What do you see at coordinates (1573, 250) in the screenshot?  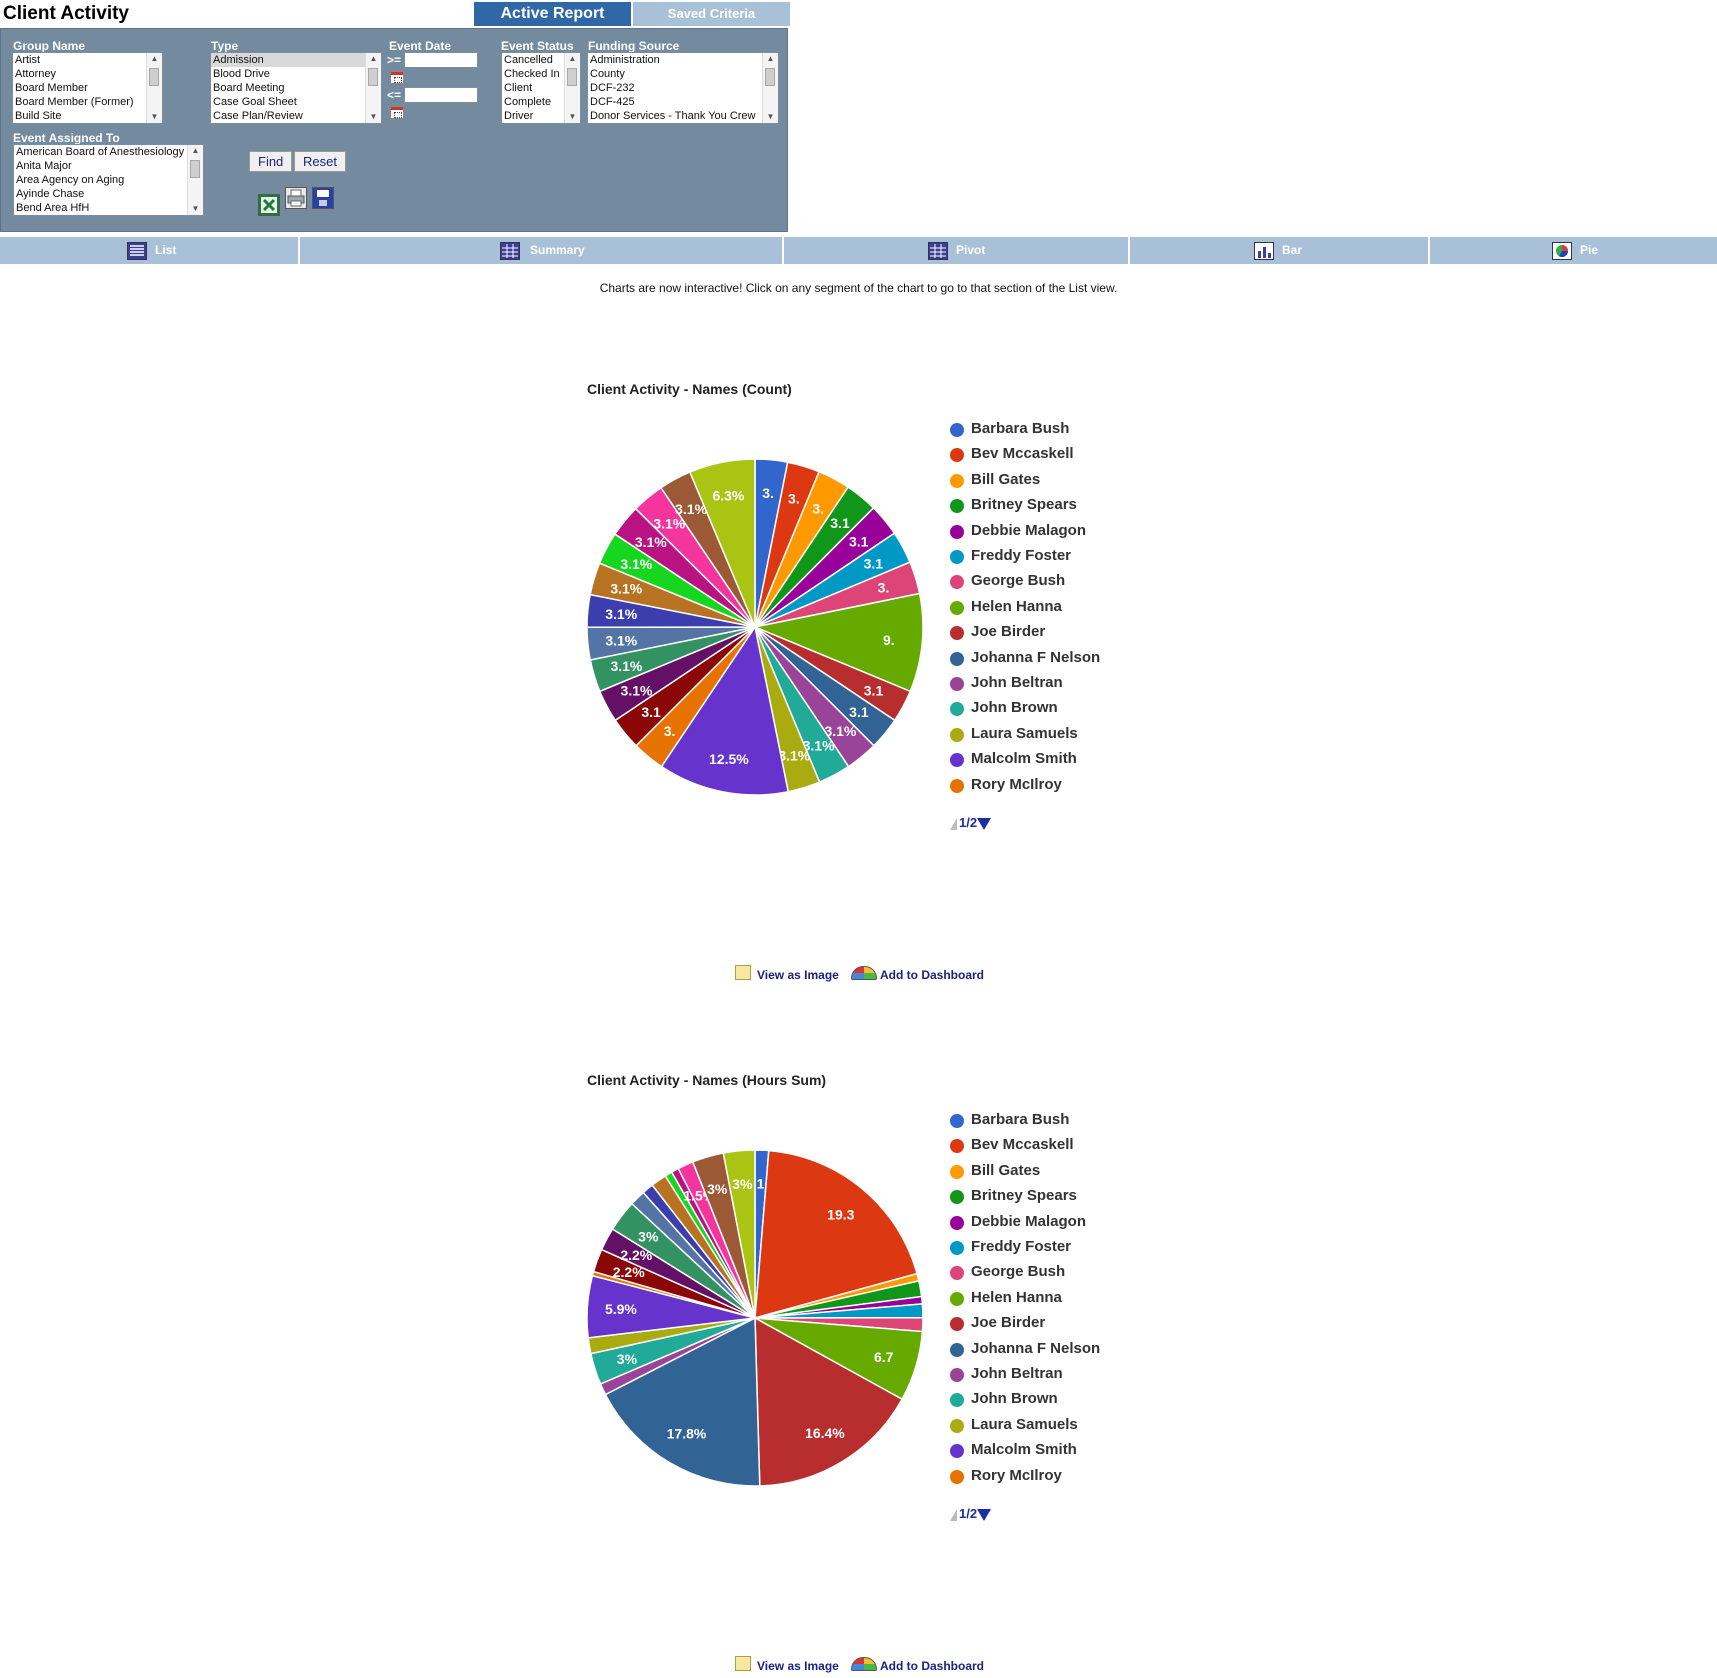 I see `tab-pie: Pie` at bounding box center [1573, 250].